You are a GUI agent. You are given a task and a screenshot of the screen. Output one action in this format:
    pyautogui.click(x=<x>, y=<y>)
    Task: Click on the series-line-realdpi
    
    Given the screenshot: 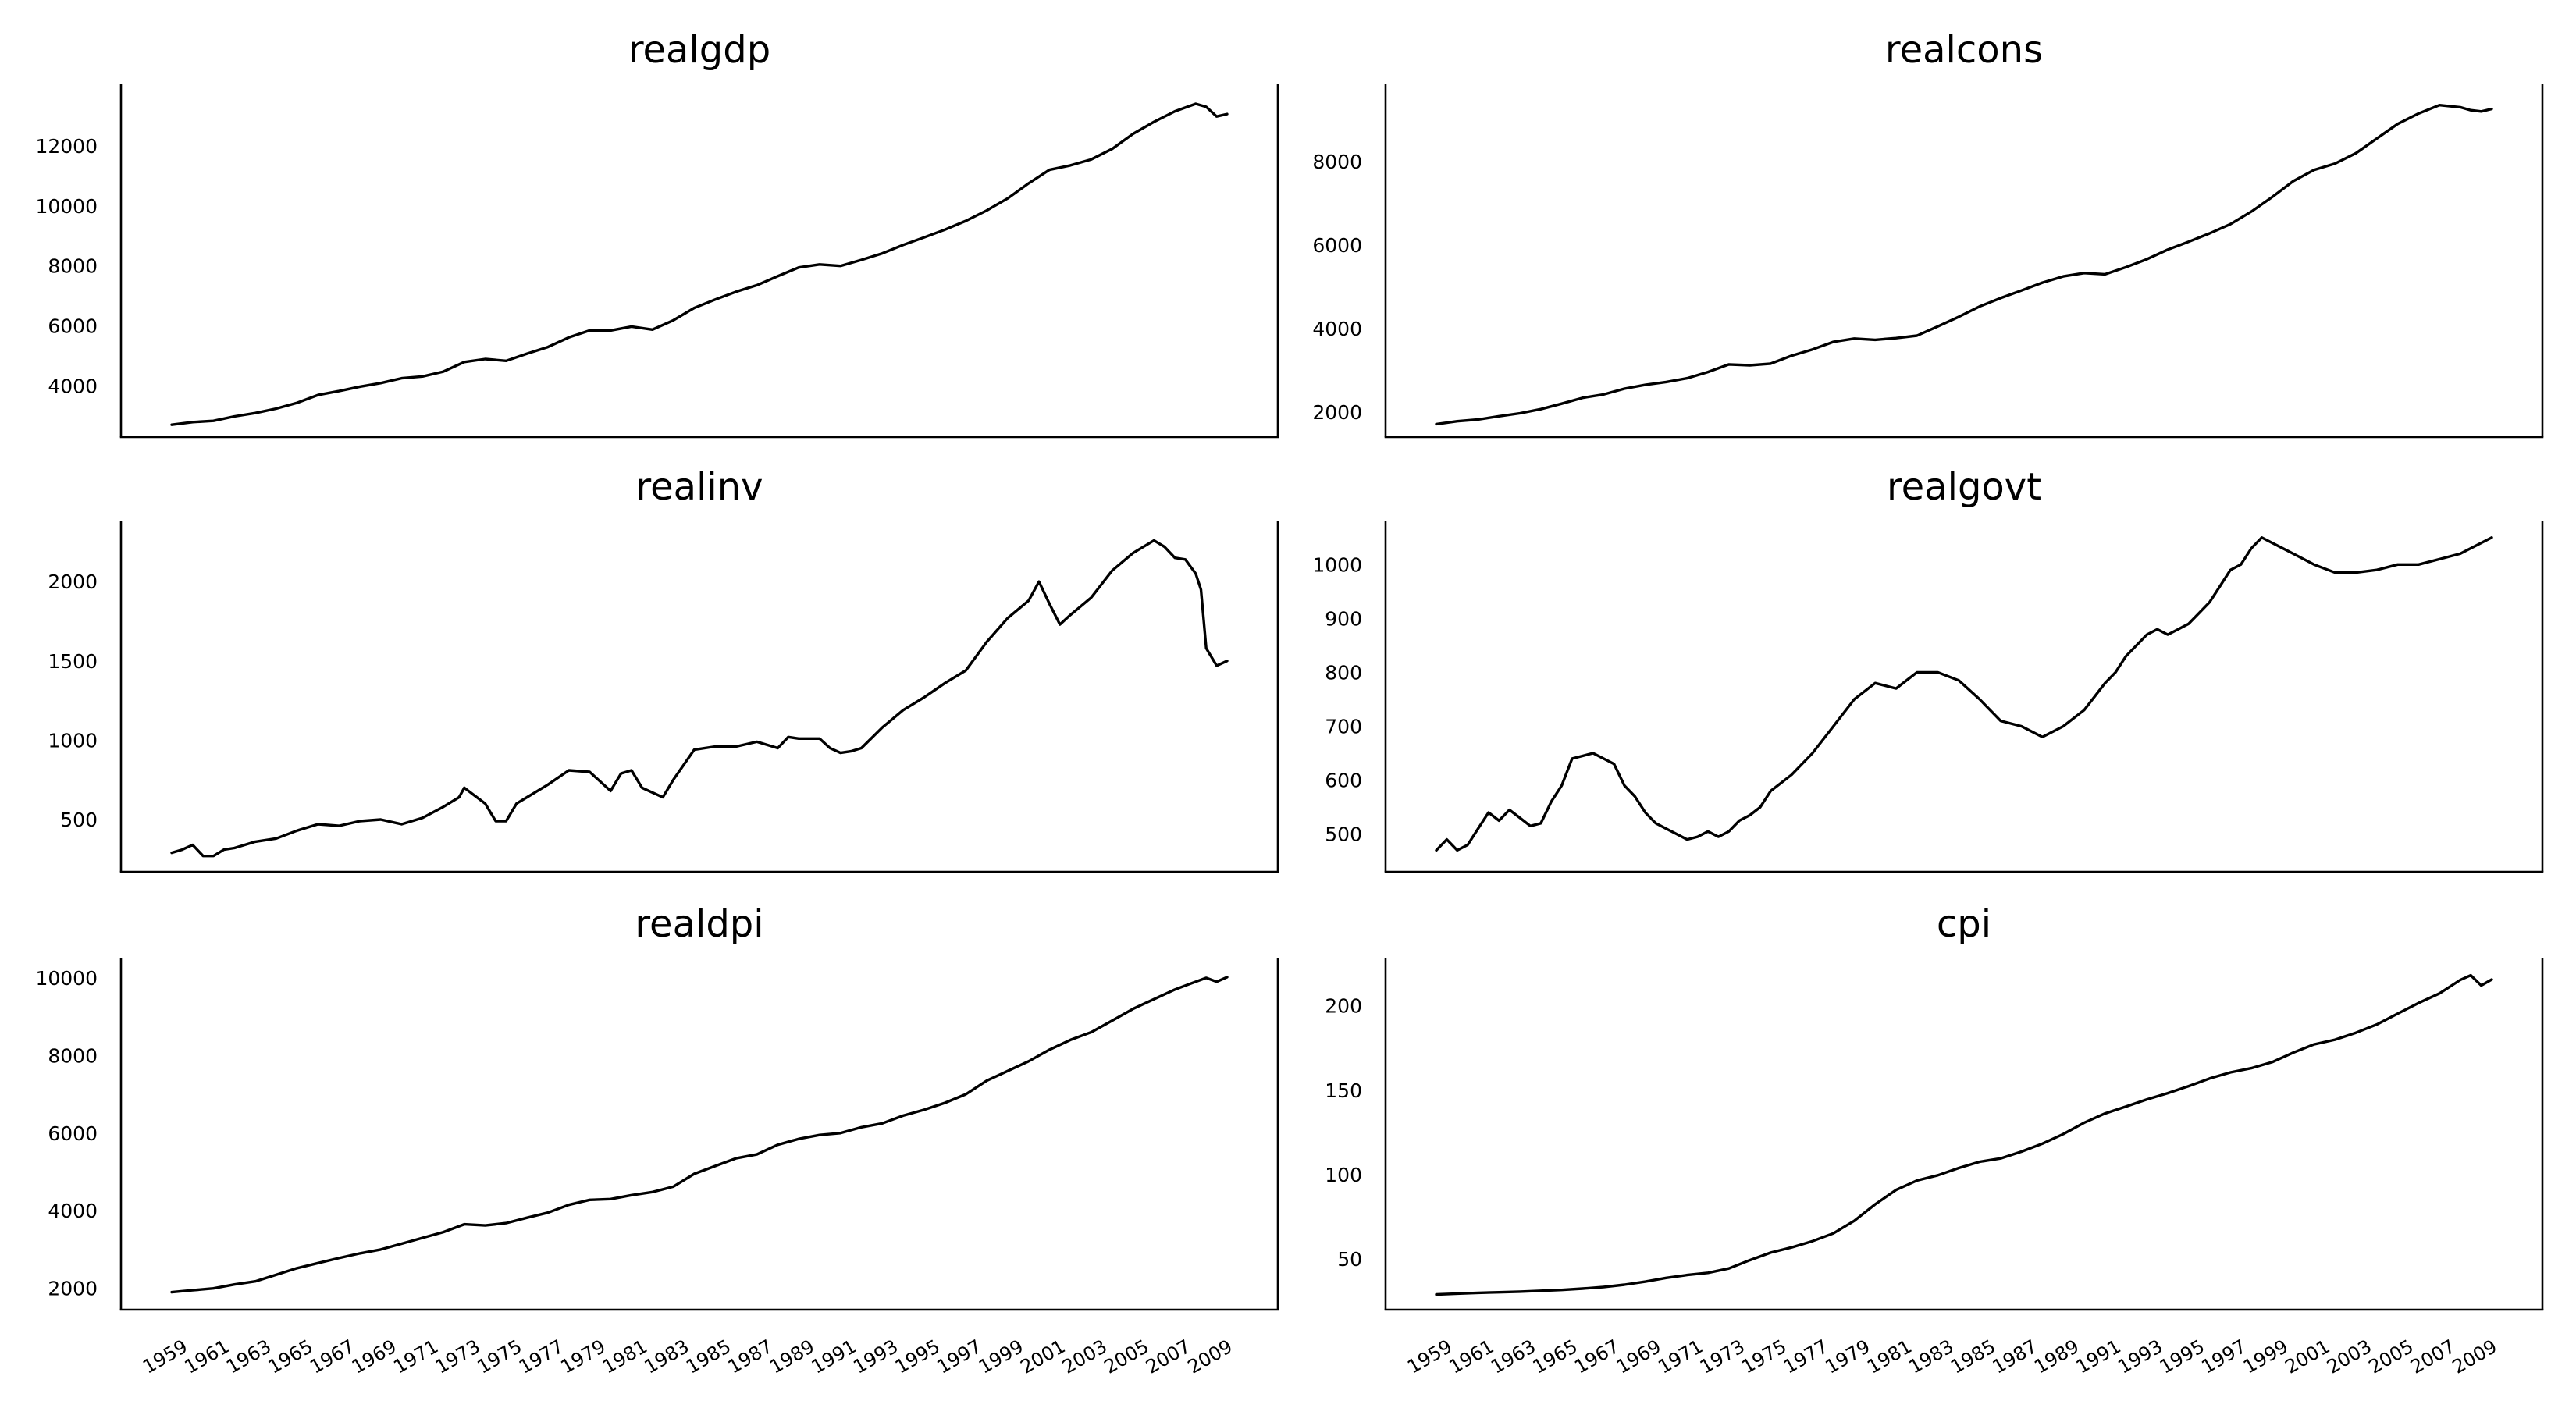 What is the action you would take?
    pyautogui.click(x=699, y=1135)
    